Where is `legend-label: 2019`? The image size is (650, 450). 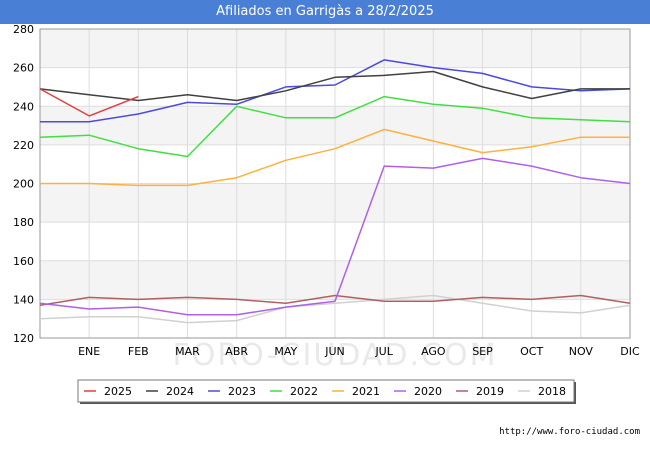 legend-label: 2019 is located at coordinates (490, 391).